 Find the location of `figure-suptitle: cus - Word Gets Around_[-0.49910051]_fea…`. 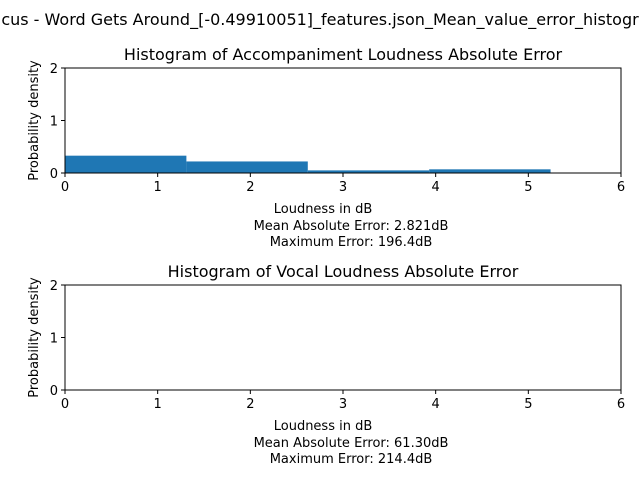

figure-suptitle: cus - Word Gets Around_[-0.49910051]_fea… is located at coordinates (320, 20).